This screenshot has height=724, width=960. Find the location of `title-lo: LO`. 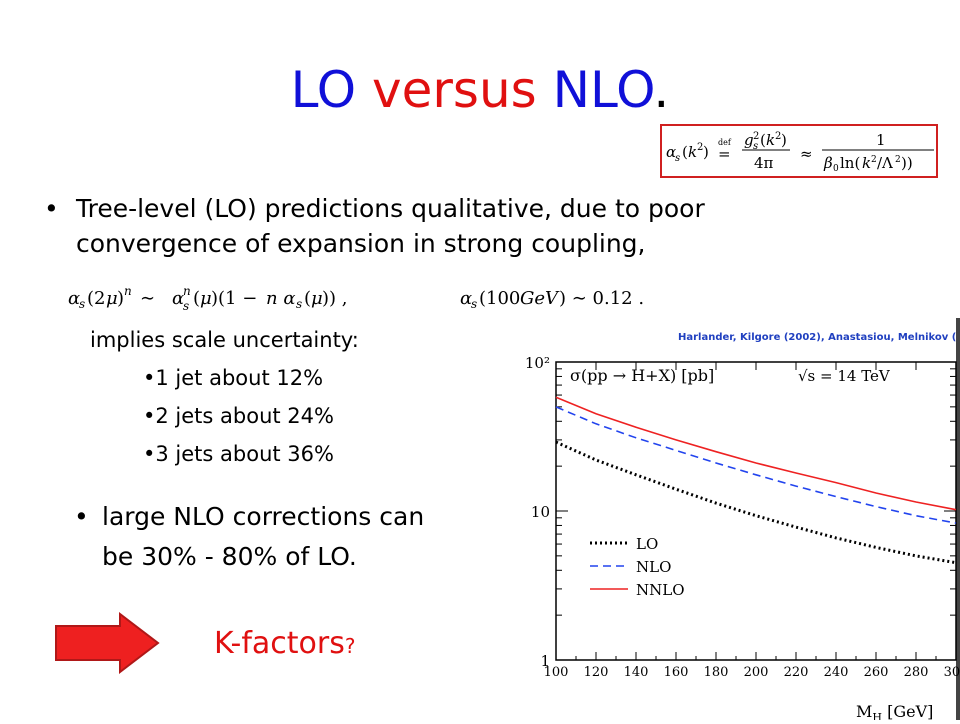

title-lo: LO is located at coordinates (323, 90).